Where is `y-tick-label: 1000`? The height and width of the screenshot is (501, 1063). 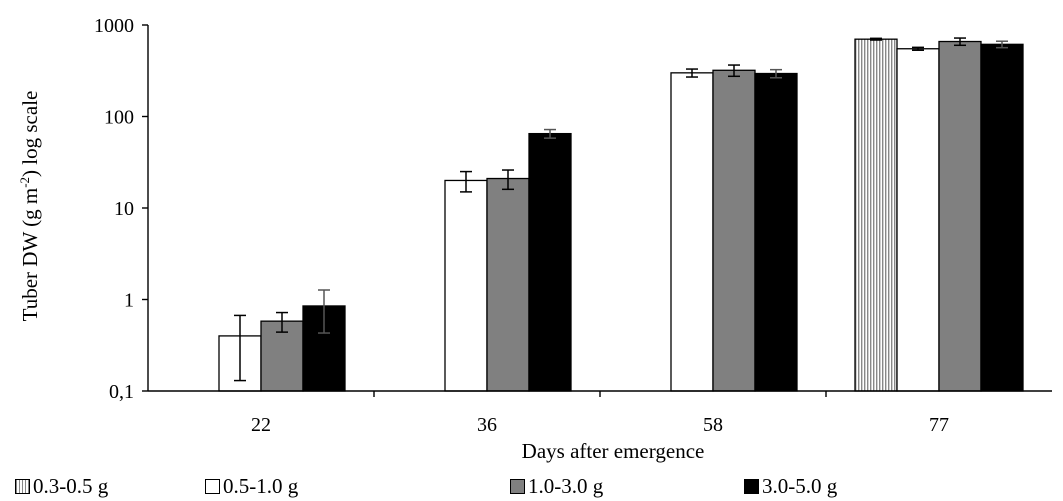
y-tick-label: 1000 is located at coordinates (114, 26).